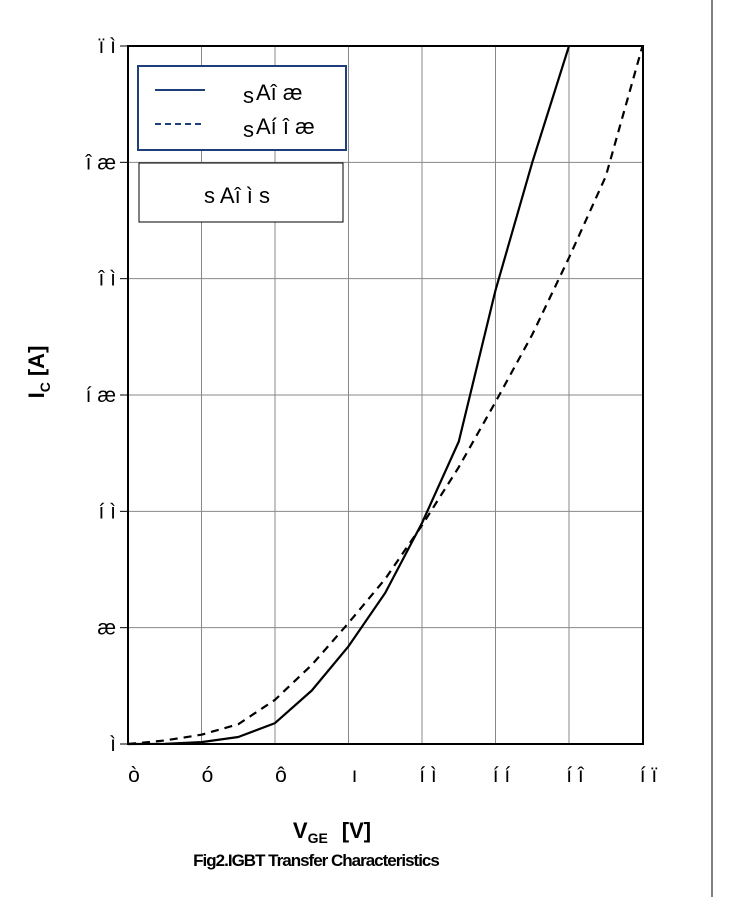 This screenshot has width=745, height=897. I want to click on x-tick-label-4: í ì, so click(428, 775).